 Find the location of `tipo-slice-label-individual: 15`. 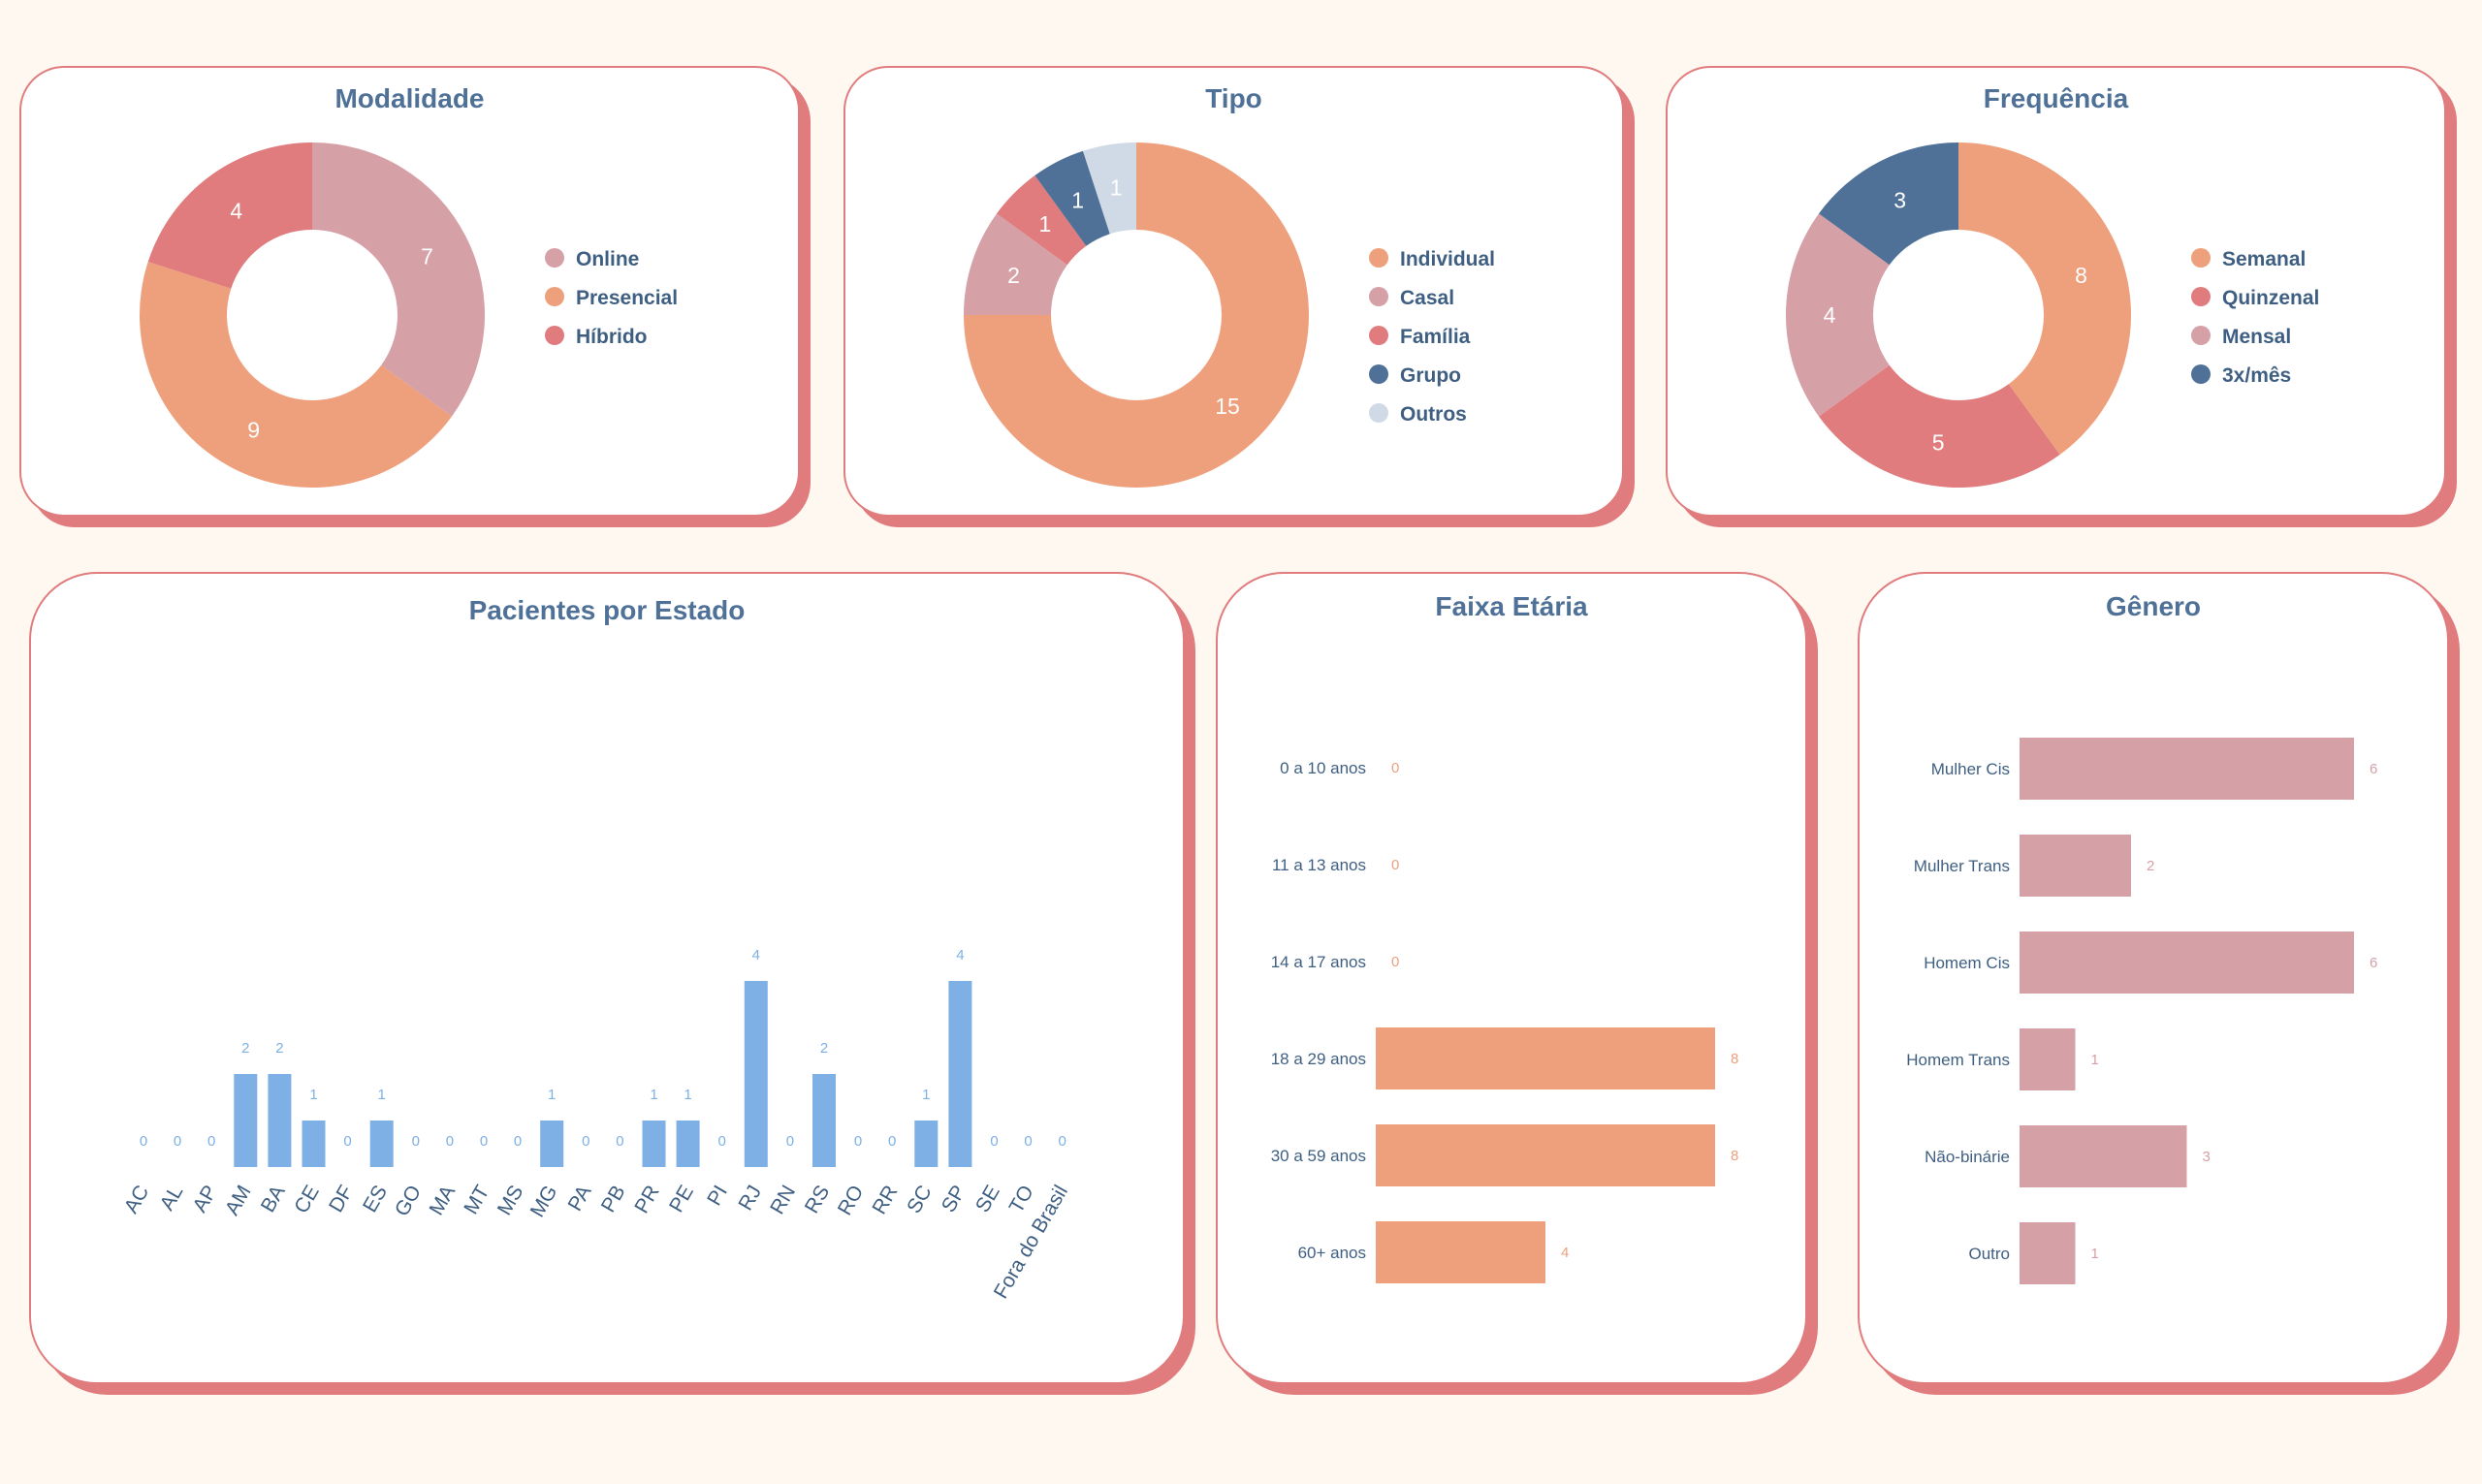

tipo-slice-label-individual: 15 is located at coordinates (1227, 406).